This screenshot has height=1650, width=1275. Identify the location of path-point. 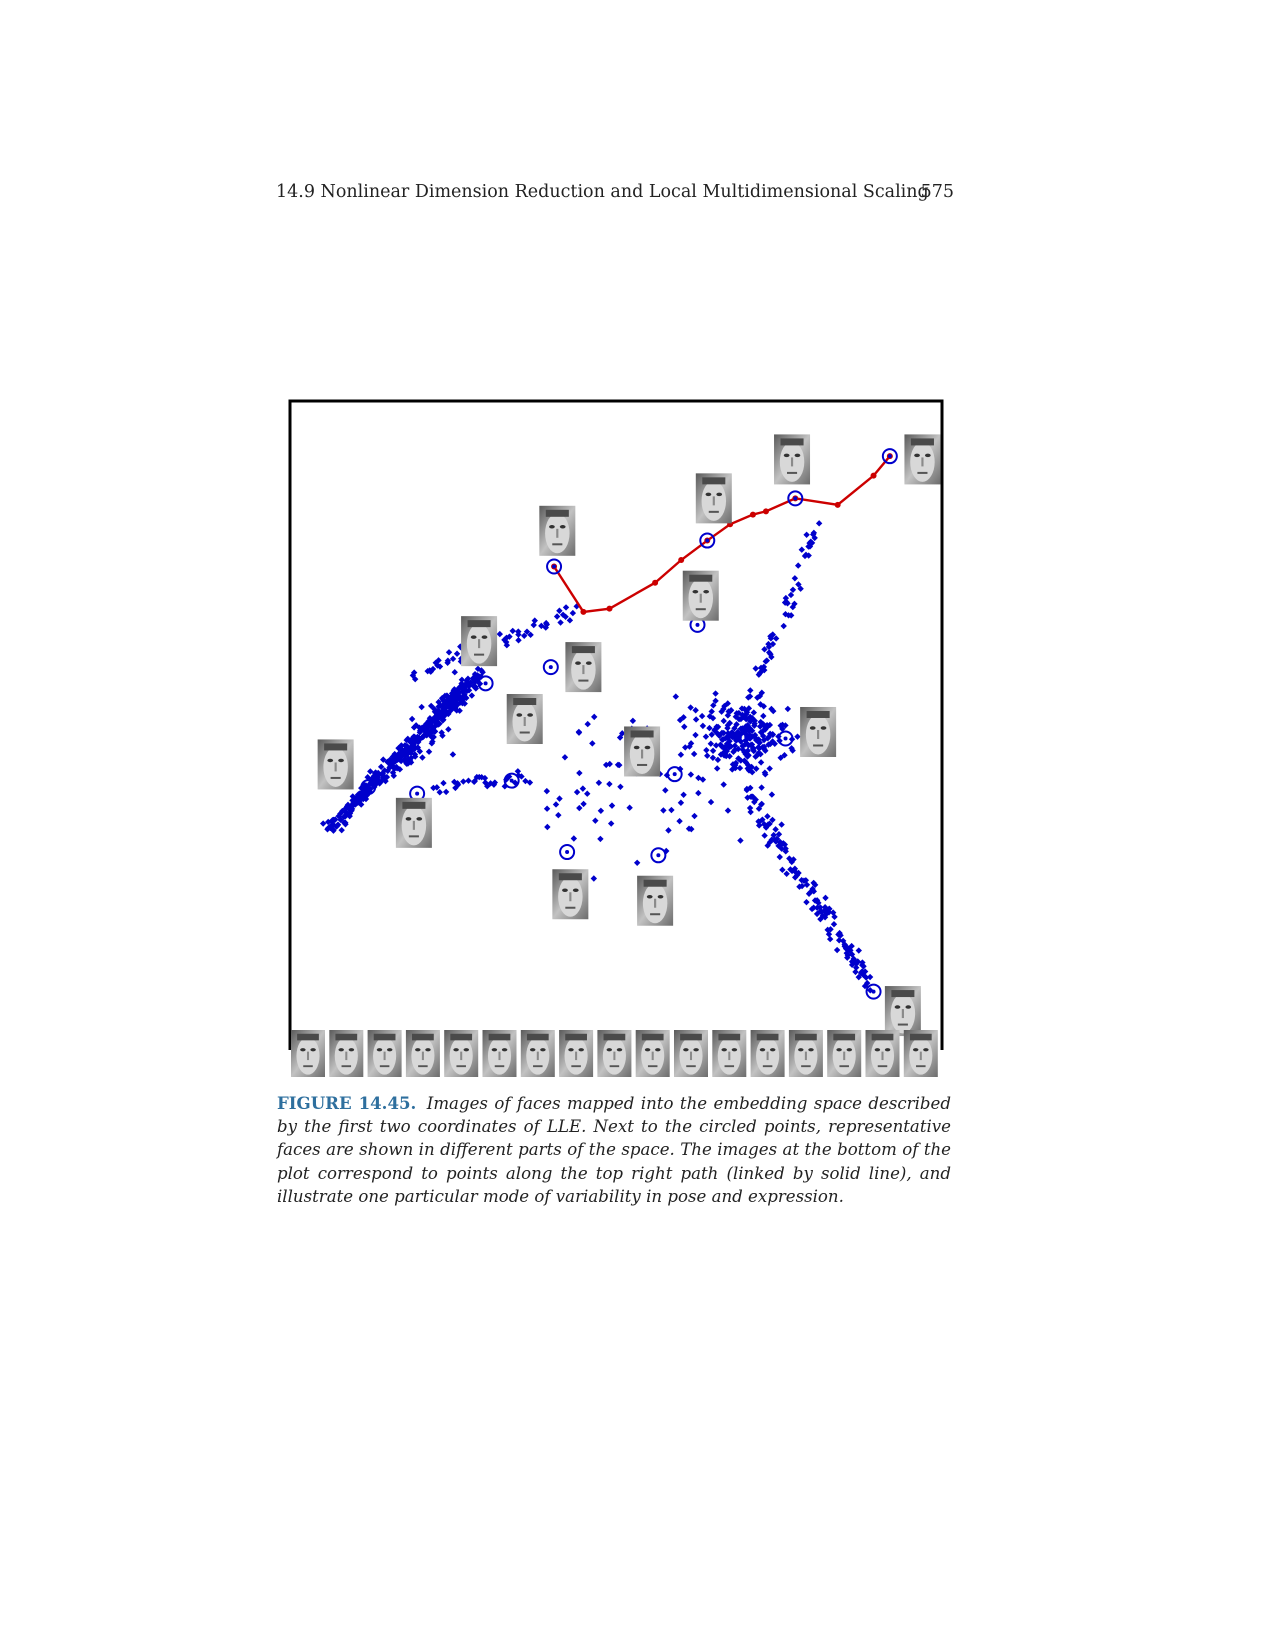
(873, 475).